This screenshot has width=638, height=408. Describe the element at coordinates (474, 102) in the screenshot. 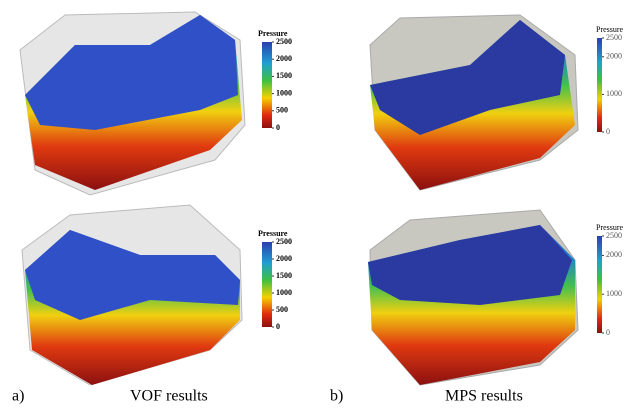

I see `mps-render-top` at that location.